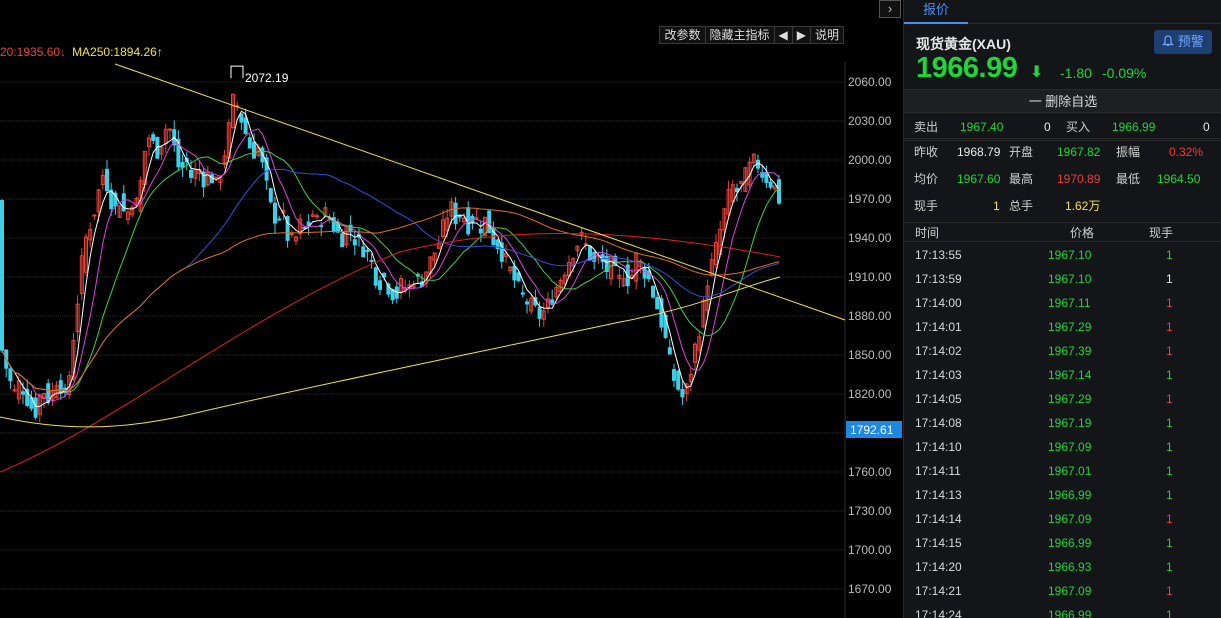  What do you see at coordinates (890, 9) in the screenshot?
I see `collapse-panel-button: ›` at bounding box center [890, 9].